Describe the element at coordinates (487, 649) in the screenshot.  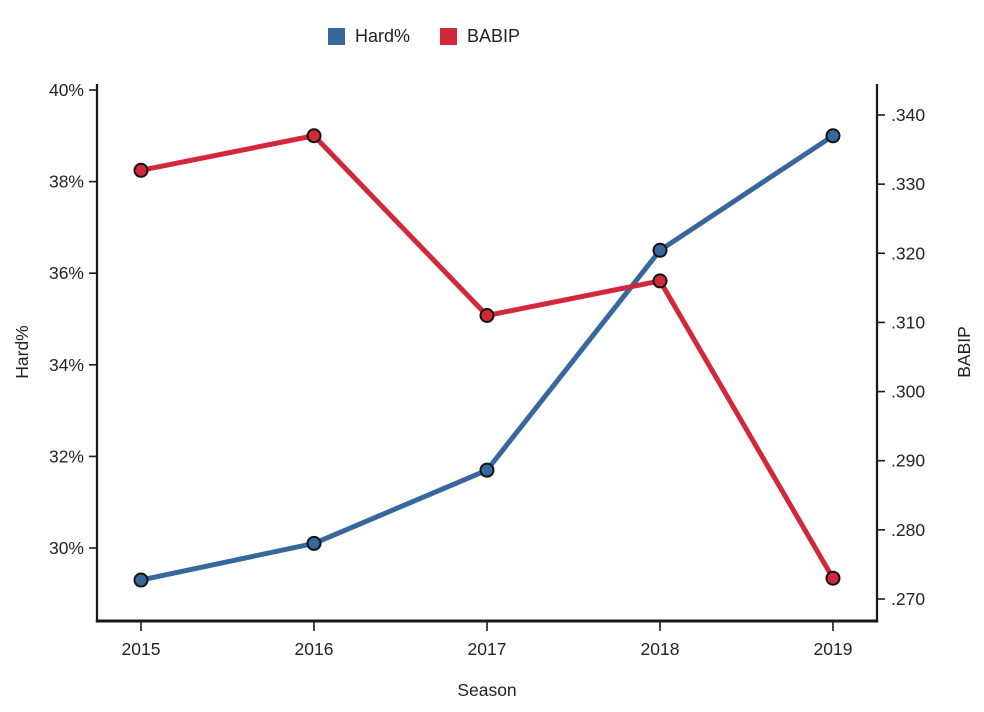
I see `x-axis-tick-label: 2017` at that location.